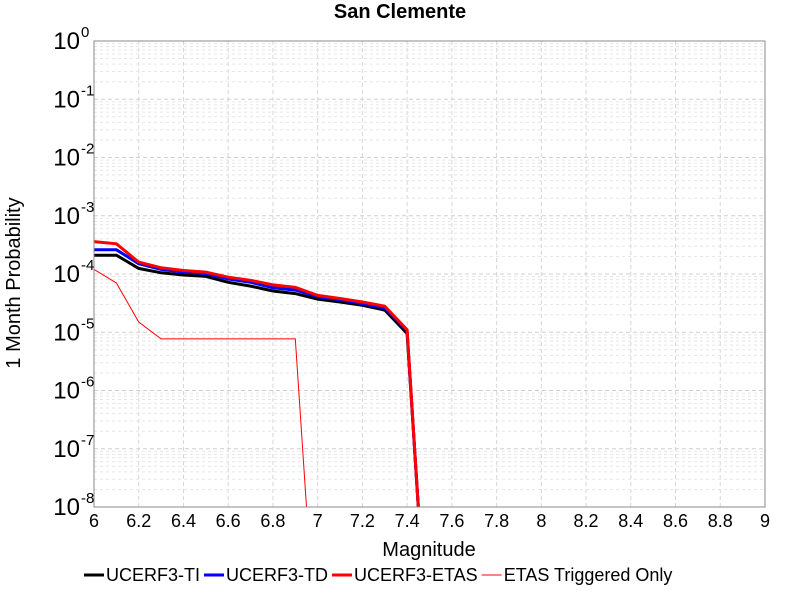 Image resolution: width=800 pixels, height=600 pixels. What do you see at coordinates (362, 521) in the screenshot?
I see `x-tick-label: 7.2` at bounding box center [362, 521].